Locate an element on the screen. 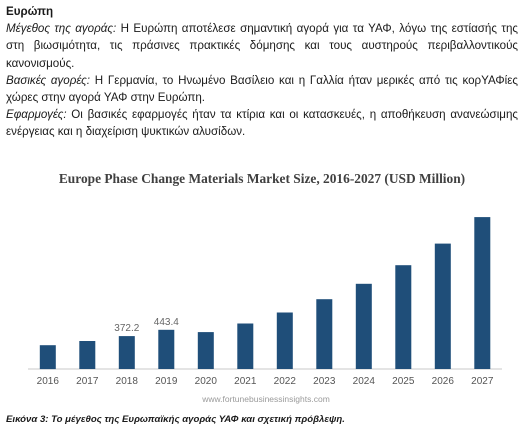 This screenshot has width=527, height=441. x-tick-label: 2023 is located at coordinates (324, 381).